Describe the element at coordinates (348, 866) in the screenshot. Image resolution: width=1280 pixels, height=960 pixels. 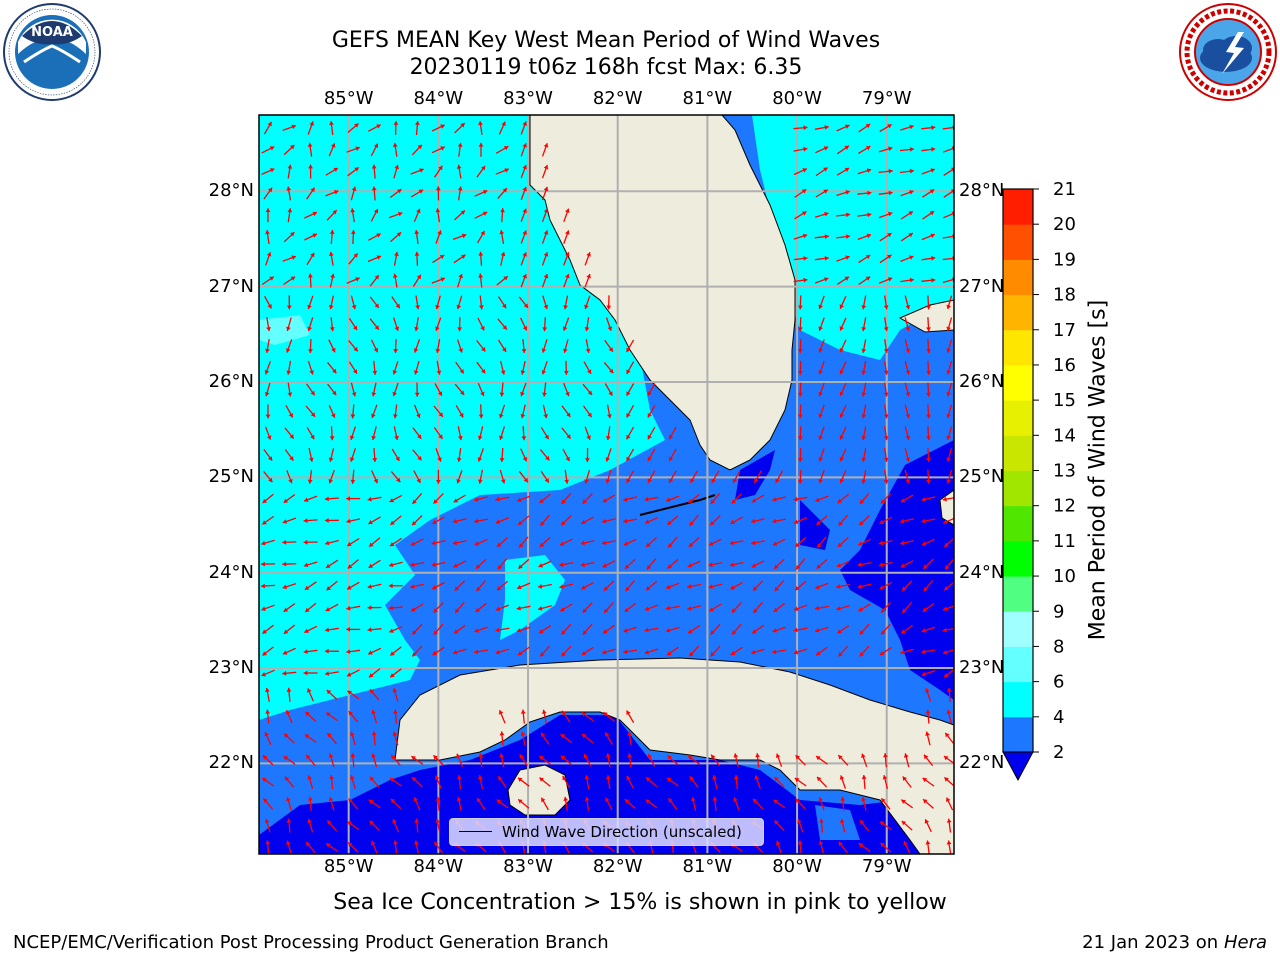
I see `lon-tick-label-bottom: 85°W` at that location.